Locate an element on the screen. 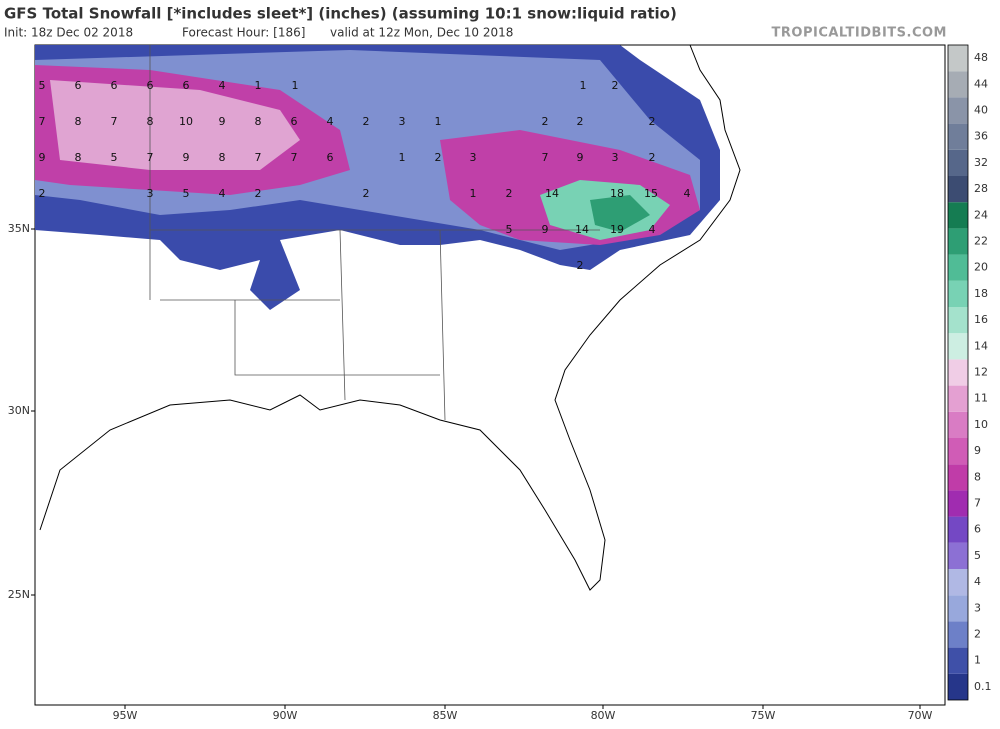 Image resolution: width=1000 pixels, height=729 pixels. colorbar-label: 1 is located at coordinates (977, 660).